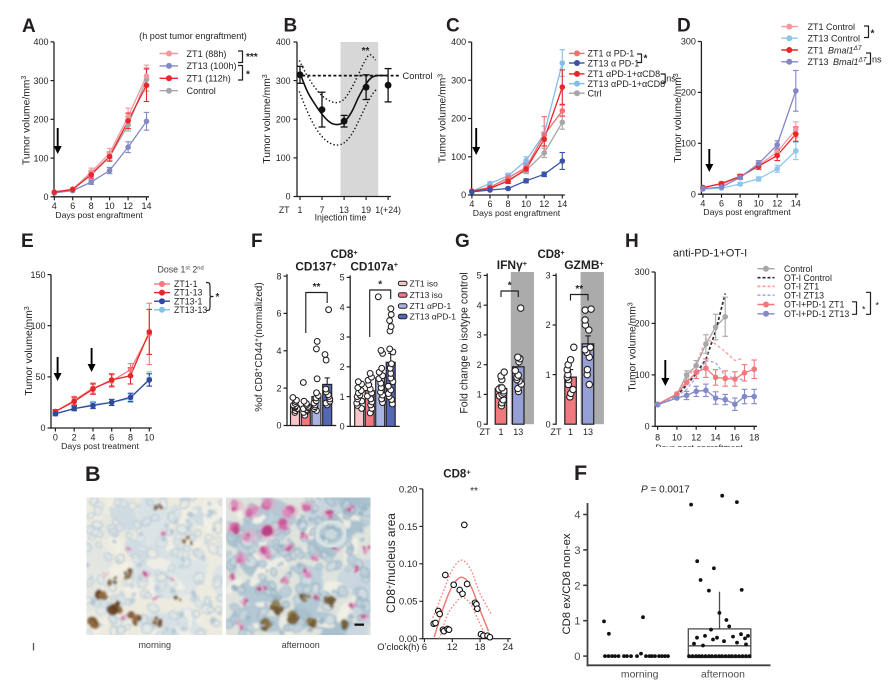  Describe the element at coordinates (37, 275) in the screenshot. I see `svg-text: 150` at that location.